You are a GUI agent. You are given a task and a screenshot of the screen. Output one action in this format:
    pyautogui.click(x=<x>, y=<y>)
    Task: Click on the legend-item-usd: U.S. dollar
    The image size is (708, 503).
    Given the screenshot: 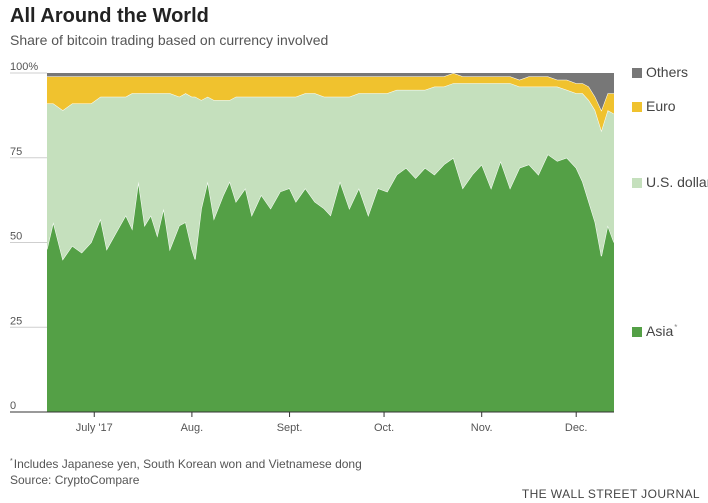 What is the action you would take?
    pyautogui.click(x=670, y=182)
    